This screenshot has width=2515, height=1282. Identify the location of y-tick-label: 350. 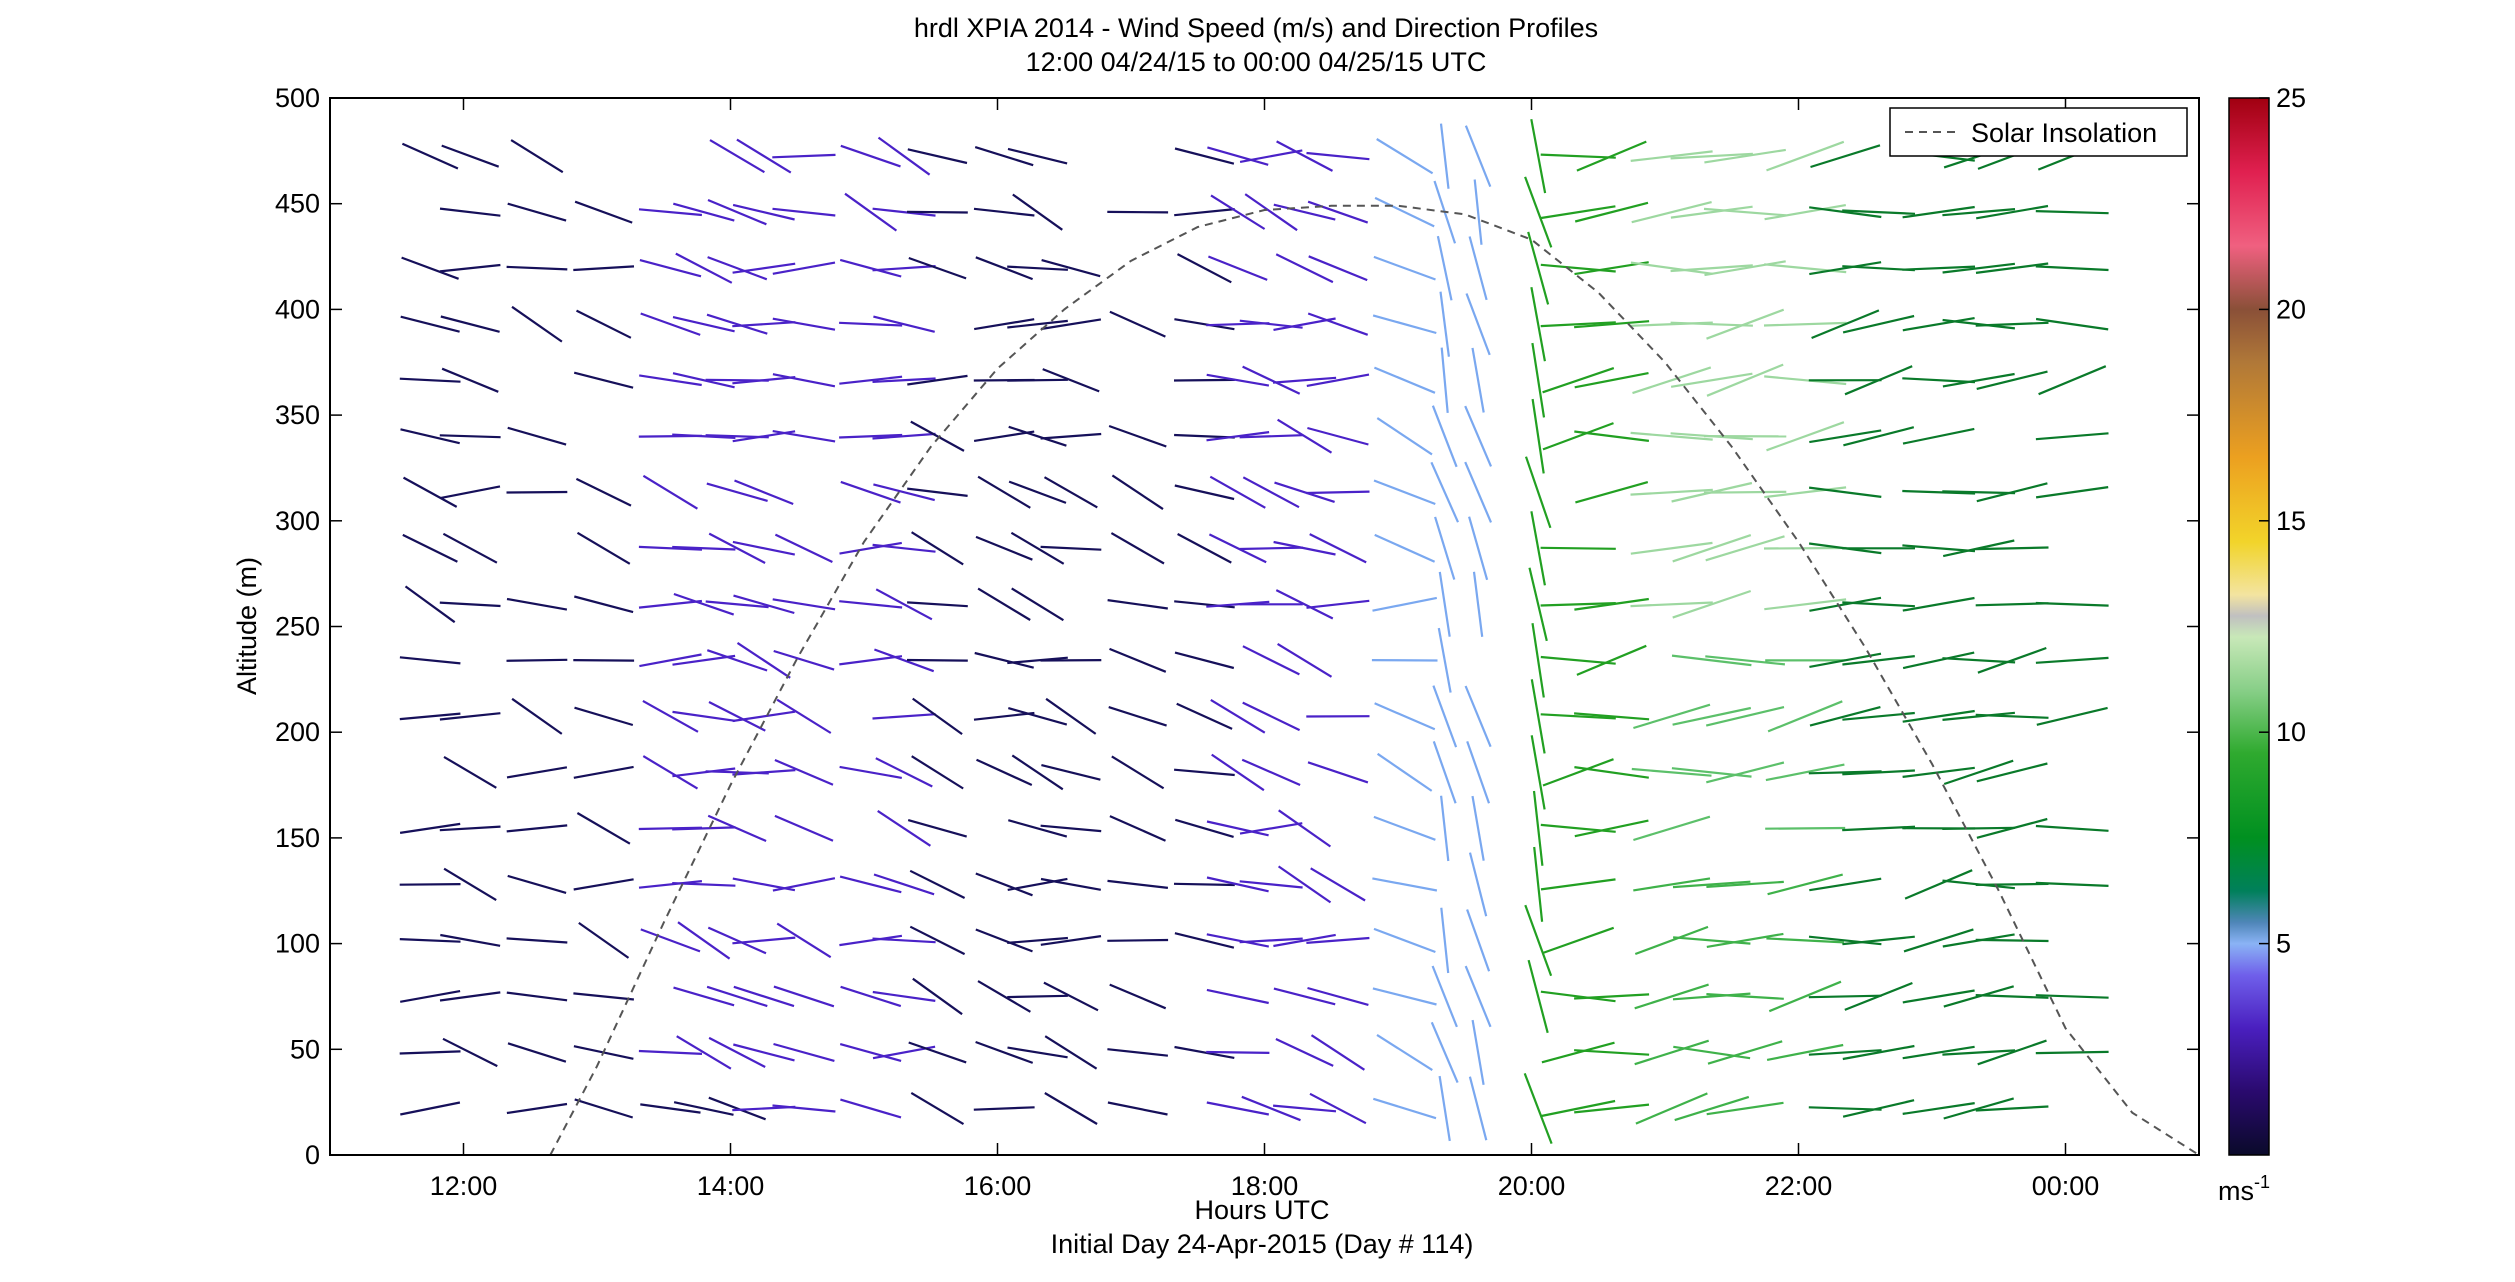
(297, 415).